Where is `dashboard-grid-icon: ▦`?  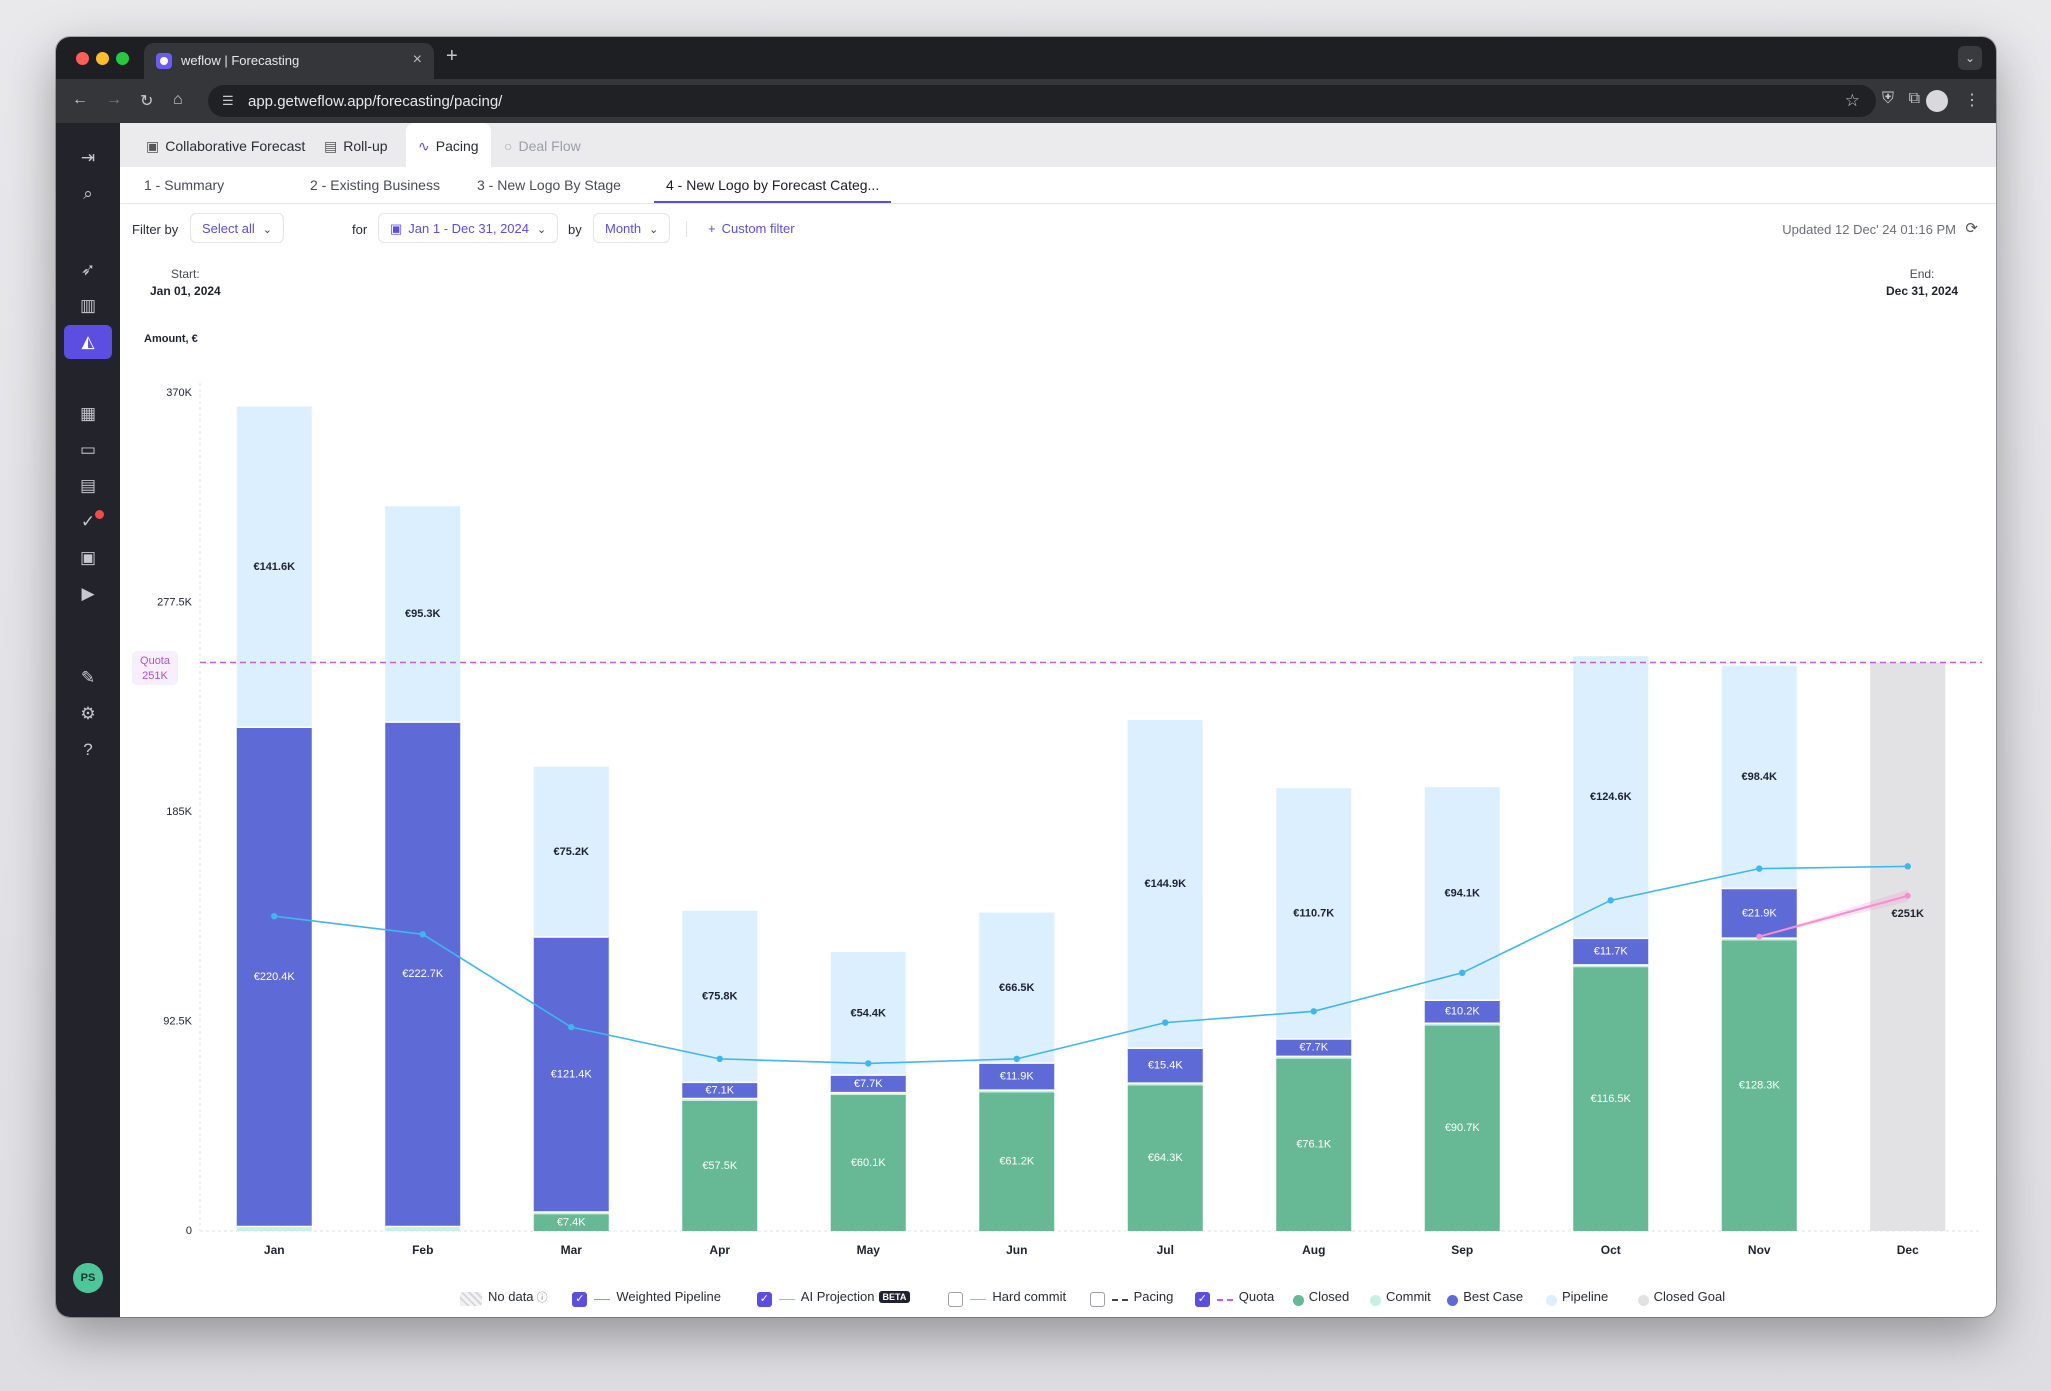
dashboard-grid-icon: ▦ is located at coordinates (88, 413).